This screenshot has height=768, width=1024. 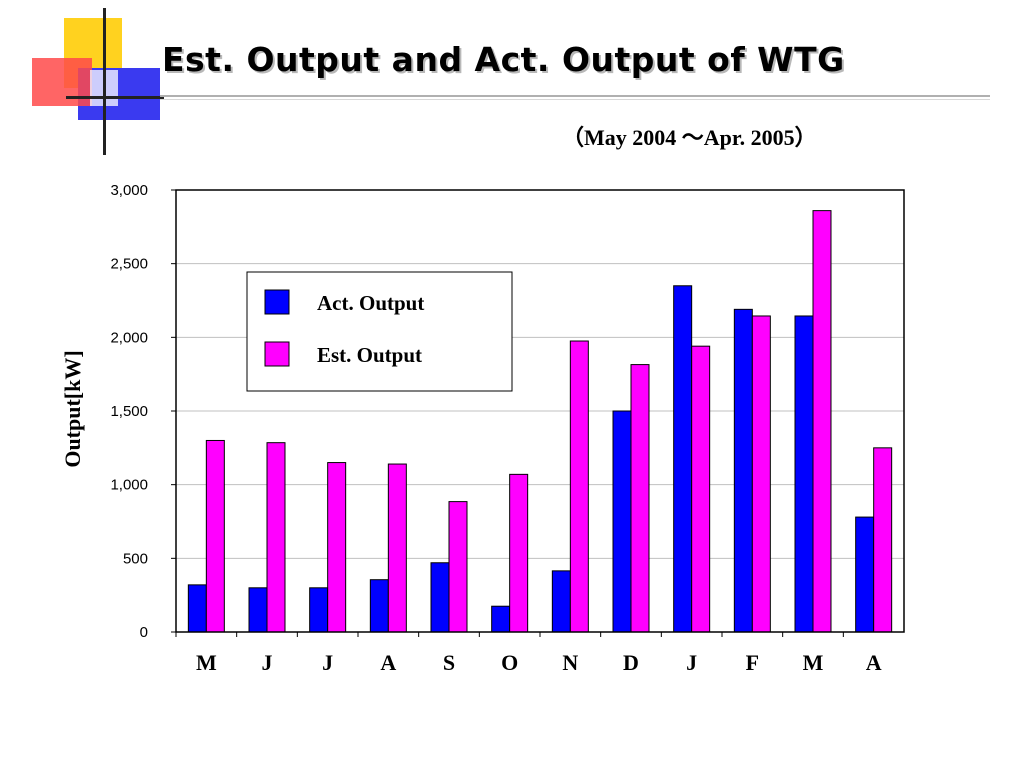 I want to click on title-divider, so click(x=575, y=96).